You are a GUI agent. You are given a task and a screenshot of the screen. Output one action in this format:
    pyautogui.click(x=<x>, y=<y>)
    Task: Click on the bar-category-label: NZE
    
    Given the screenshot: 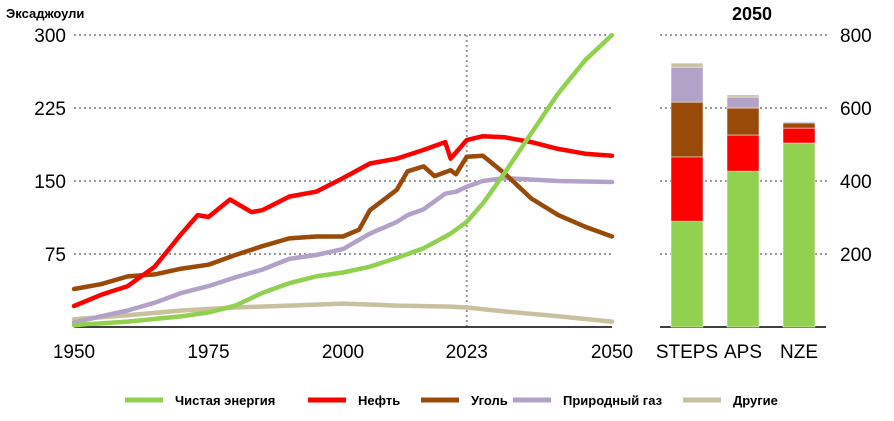 What is the action you would take?
    pyautogui.click(x=799, y=352)
    